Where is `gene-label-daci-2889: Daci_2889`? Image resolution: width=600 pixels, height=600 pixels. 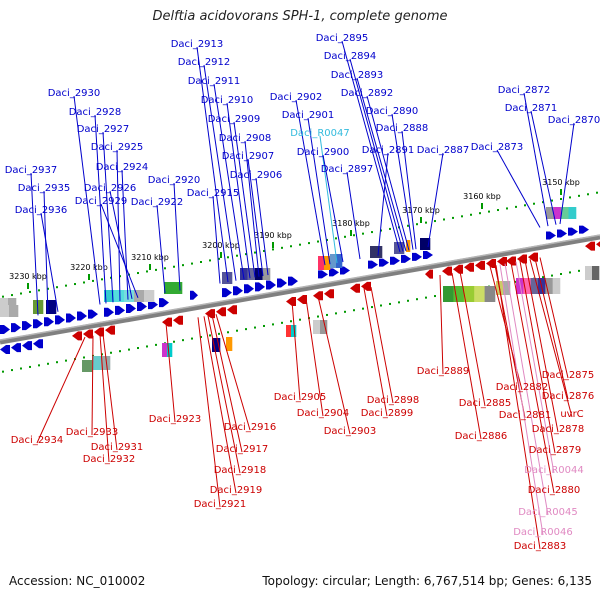
gene-label-daci-2889: Daci_2889 is located at coordinates (443, 371).